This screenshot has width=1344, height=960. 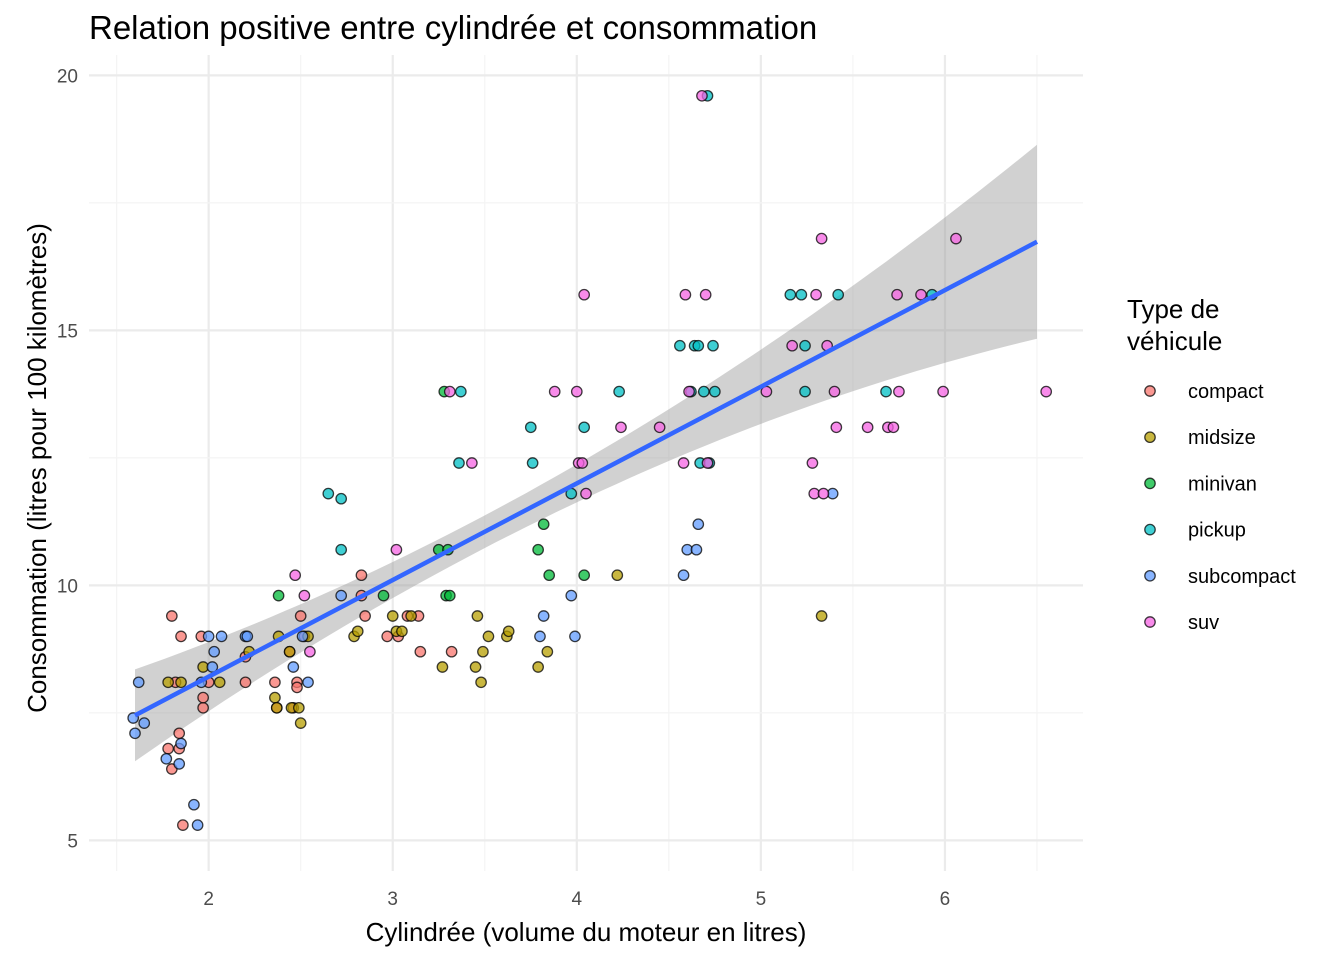 What do you see at coordinates (1222, 484) in the screenshot?
I see `legend-label-minivan: minivan` at bounding box center [1222, 484].